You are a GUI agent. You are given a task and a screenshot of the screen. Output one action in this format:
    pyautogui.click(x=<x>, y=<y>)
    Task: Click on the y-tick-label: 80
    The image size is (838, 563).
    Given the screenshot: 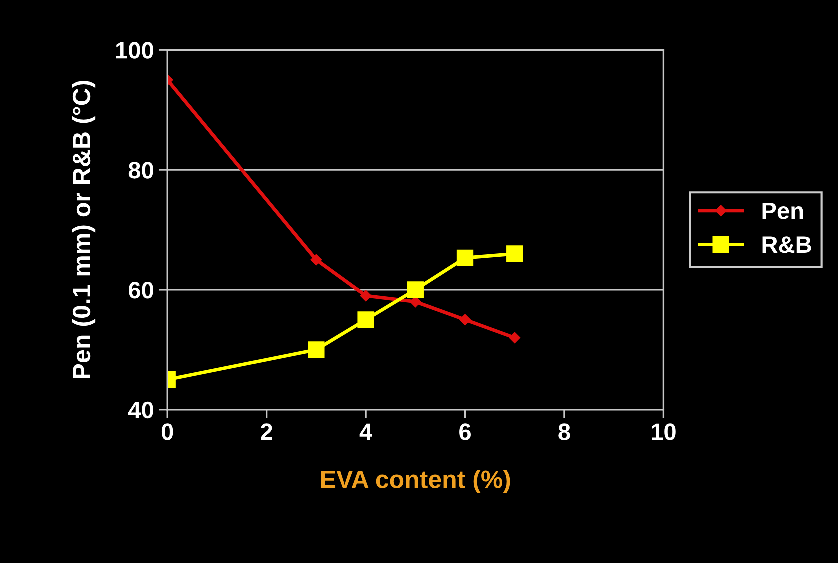 What is the action you would take?
    pyautogui.click(x=141, y=170)
    